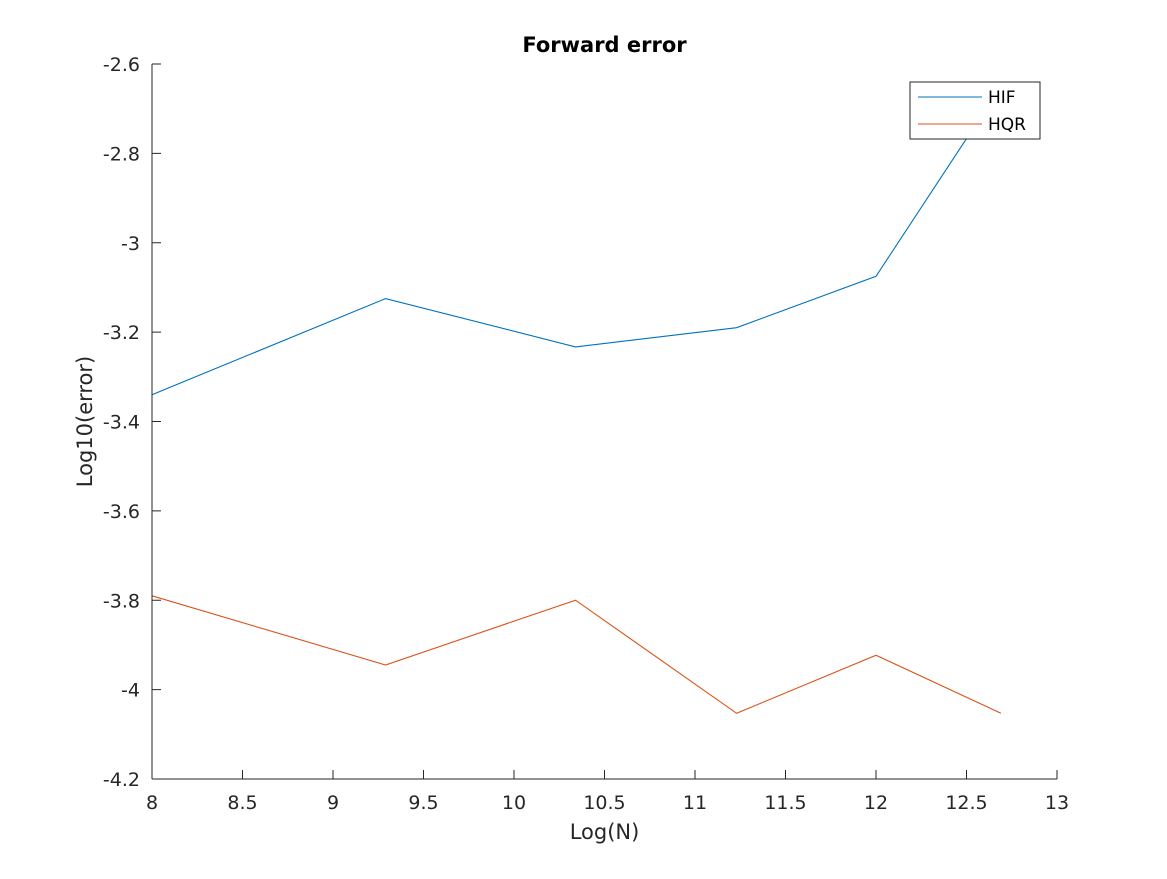 The height and width of the screenshot is (879, 1167). Describe the element at coordinates (785, 803) in the screenshot. I see `x-tick-label: 11.5` at that location.